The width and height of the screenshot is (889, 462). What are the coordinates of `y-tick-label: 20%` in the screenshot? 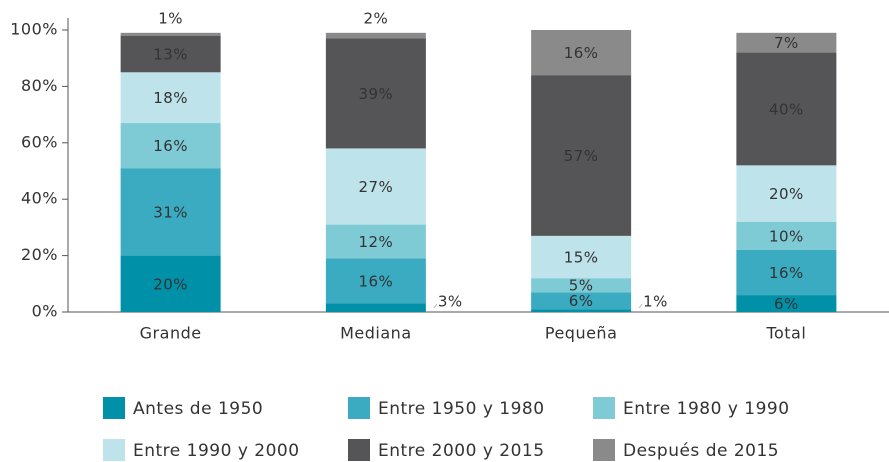 It's located at (39, 254).